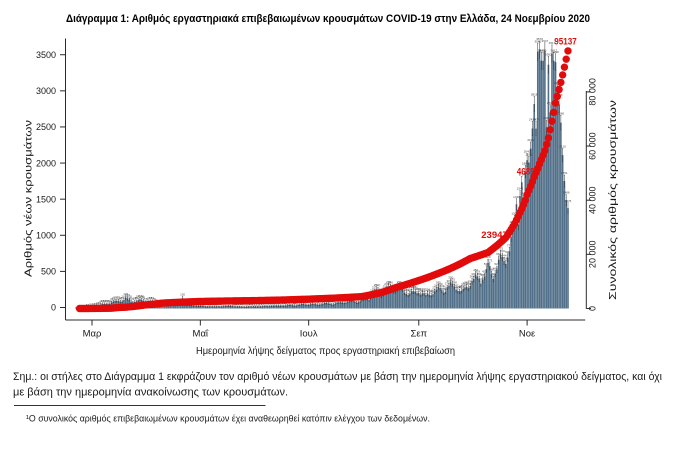  I want to click on svg-text: 3362, so click(548, 54).